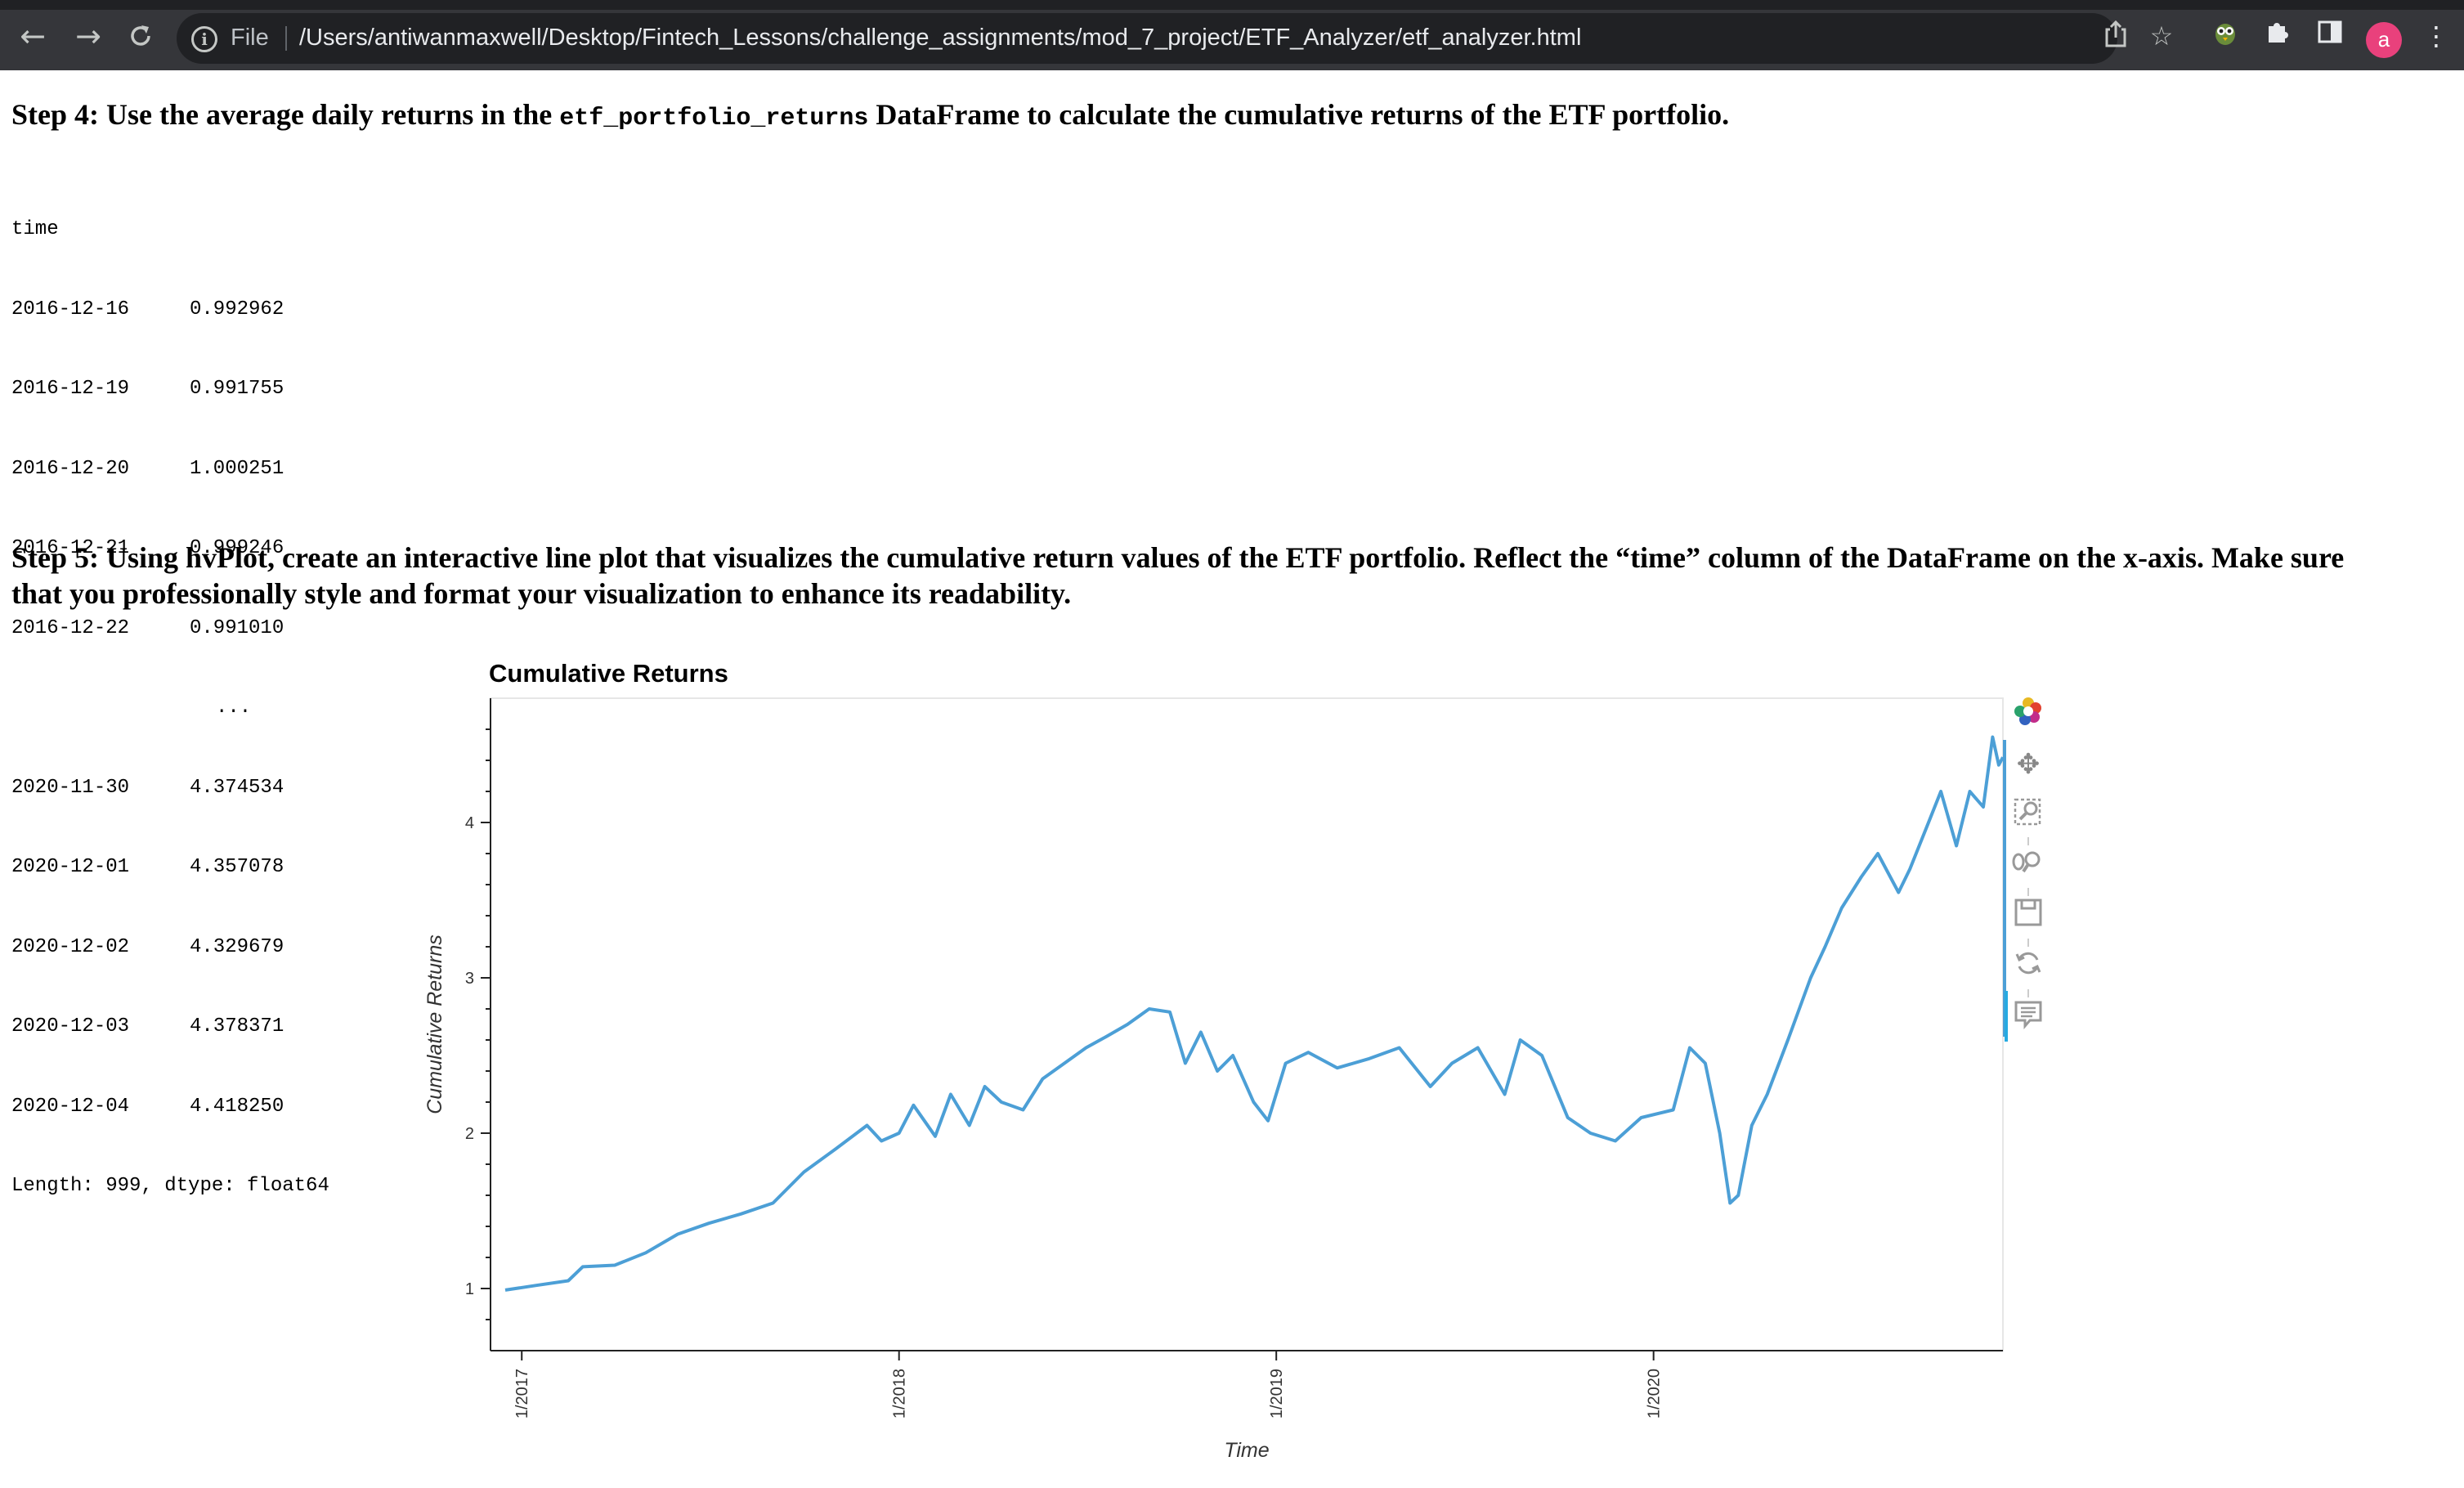 The width and height of the screenshot is (2464, 1488). I want to click on output-row: 2020-12-02 4.329679, so click(170, 947).